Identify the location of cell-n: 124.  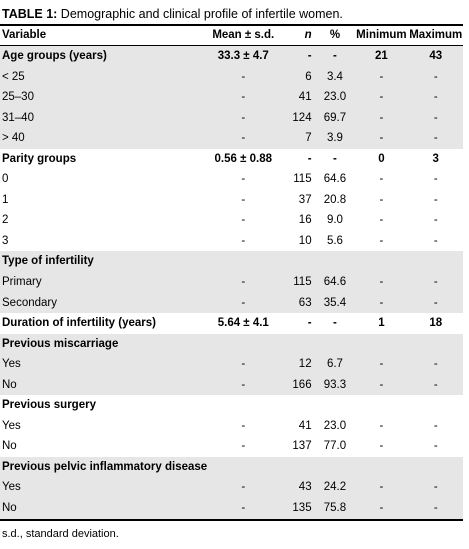
(297, 118).